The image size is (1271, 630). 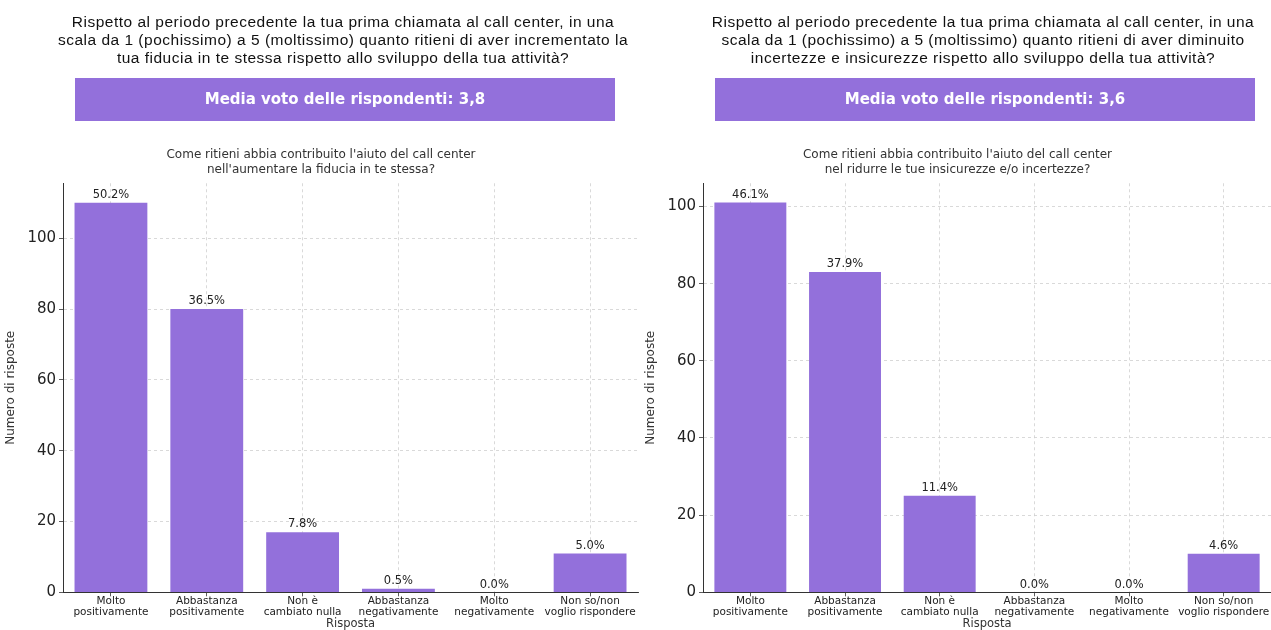 What do you see at coordinates (750, 193) in the screenshot?
I see `annotation: 46.1%` at bounding box center [750, 193].